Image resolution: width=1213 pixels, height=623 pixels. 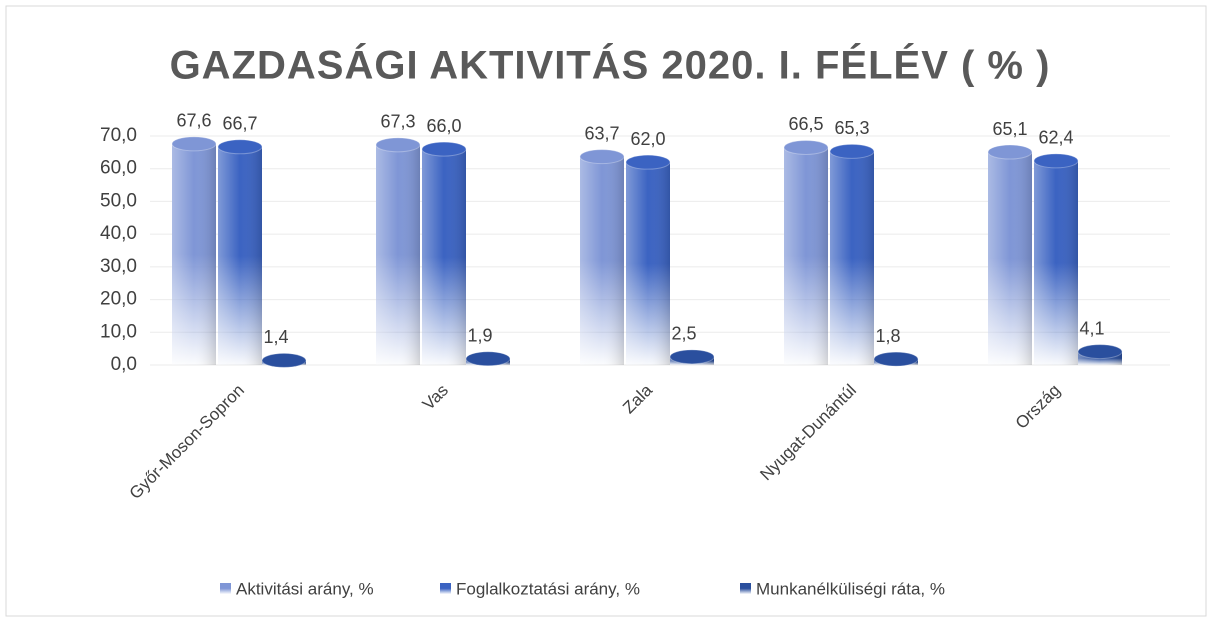 What do you see at coordinates (118, 168) in the screenshot?
I see `y-tick-label: 60,0` at bounding box center [118, 168].